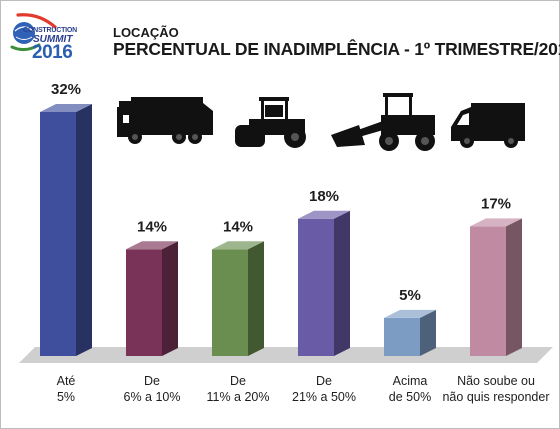 The height and width of the screenshot is (429, 560). I want to click on logo-line2: SUMMIT, so click(53, 39).